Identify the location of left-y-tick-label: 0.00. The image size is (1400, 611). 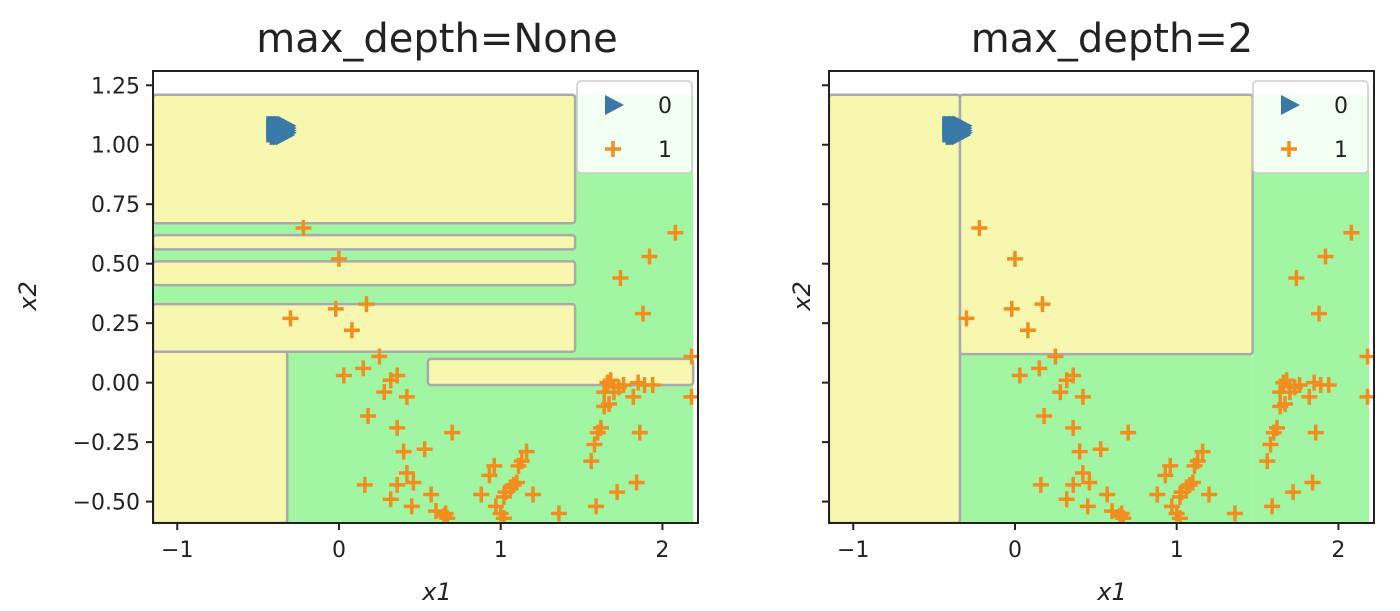
(115, 384).